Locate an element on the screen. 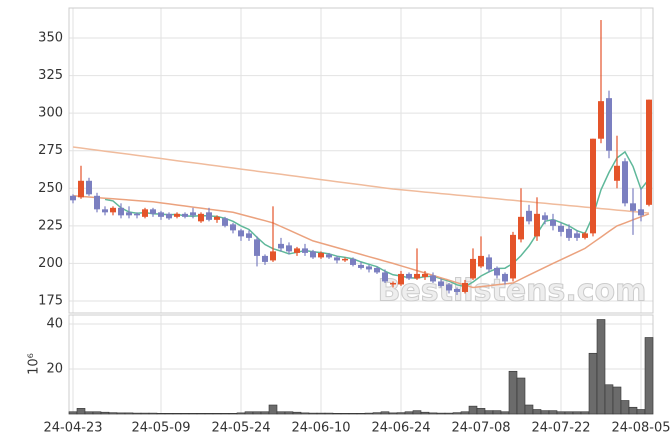  x-tick-label: 24-06-10 is located at coordinates (320, 428).